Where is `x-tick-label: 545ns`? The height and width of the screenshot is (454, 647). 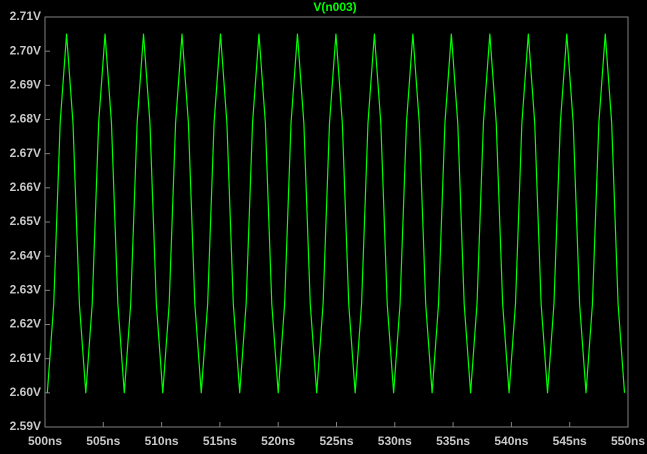 x-tick-label: 545ns is located at coordinates (570, 441).